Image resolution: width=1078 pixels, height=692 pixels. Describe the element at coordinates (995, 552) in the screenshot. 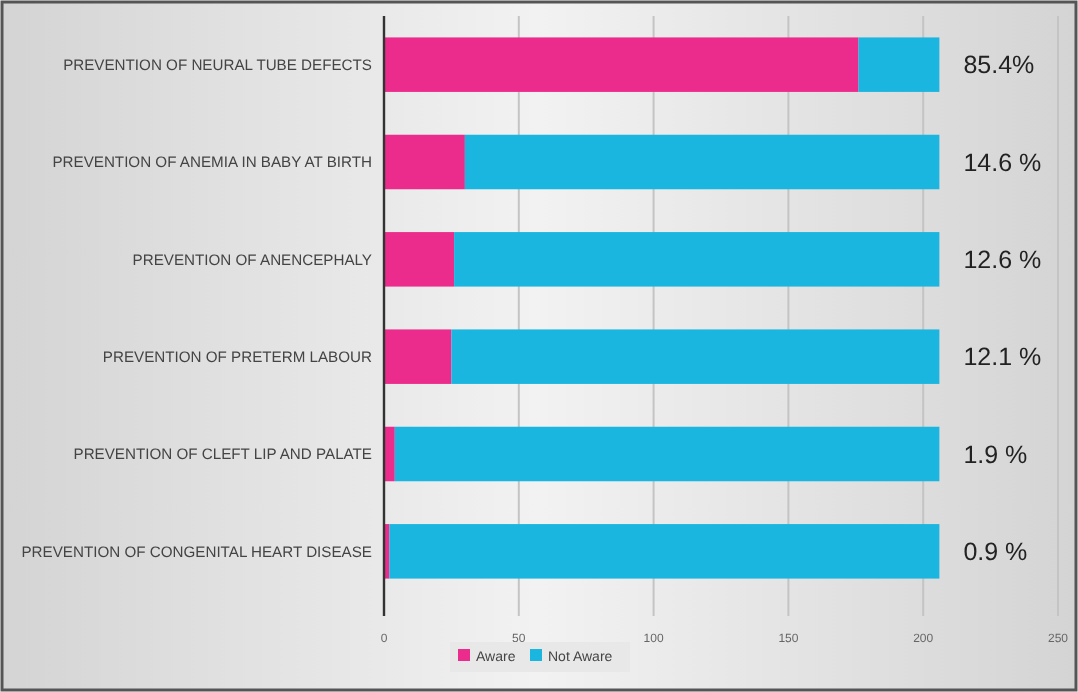

I see `annotation: 0.9 %` at that location.